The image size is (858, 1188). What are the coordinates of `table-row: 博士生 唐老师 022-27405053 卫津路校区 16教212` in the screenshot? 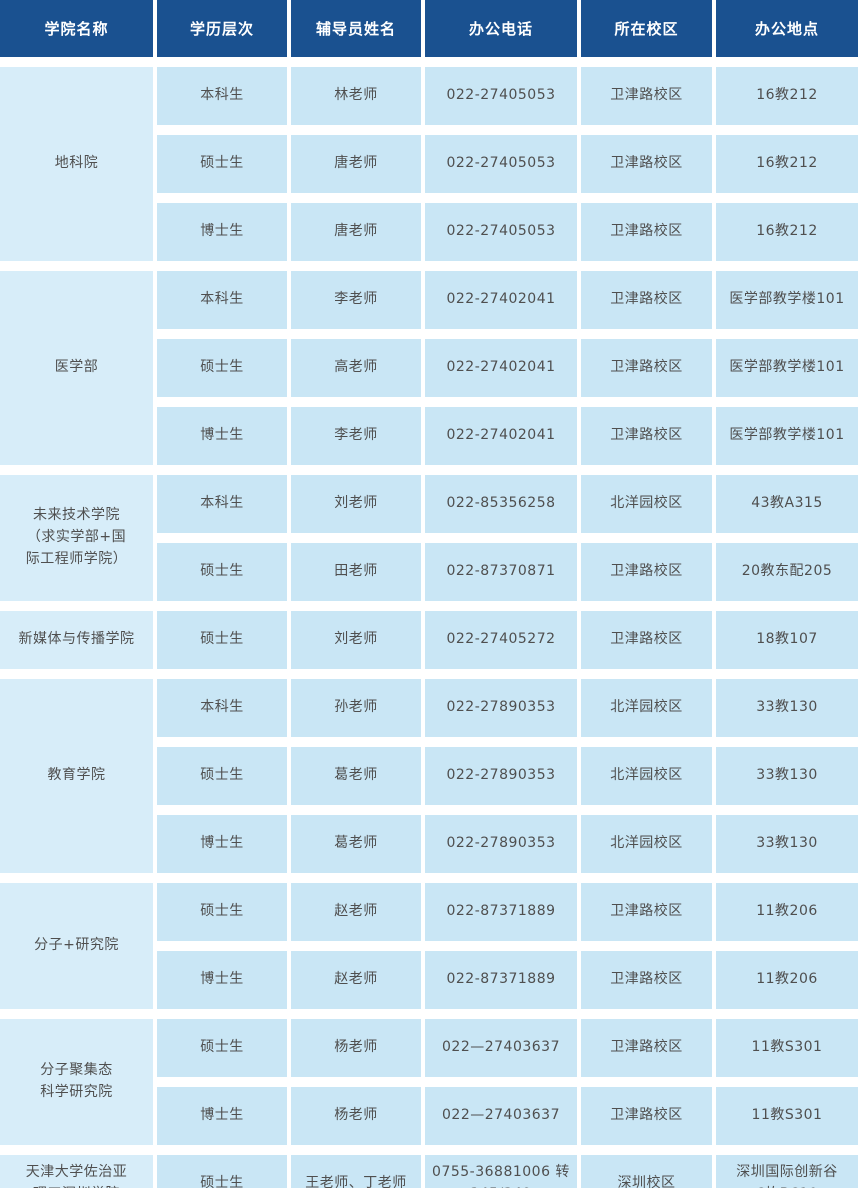 It's located at (429, 232).